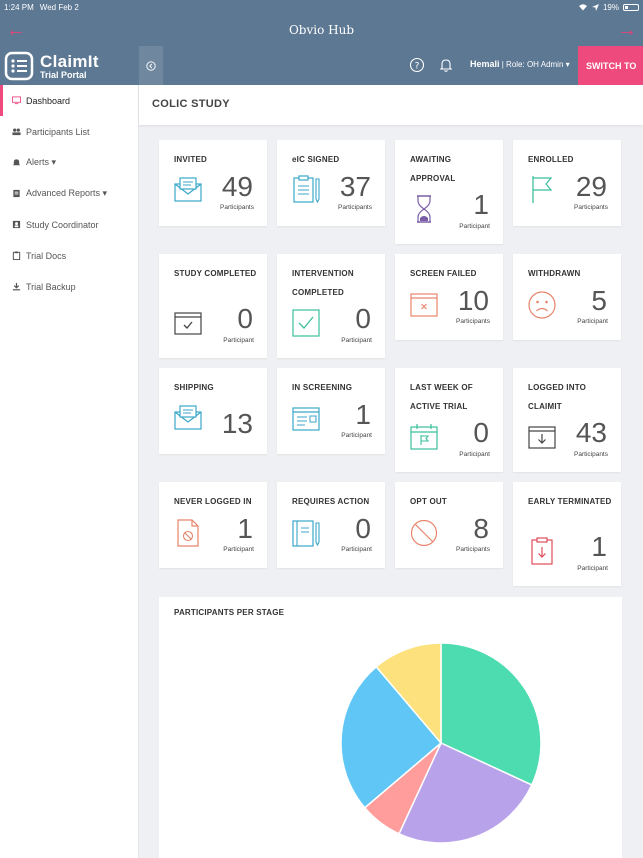  I want to click on sidebar-item-label: Study Coordinator, so click(62, 224).